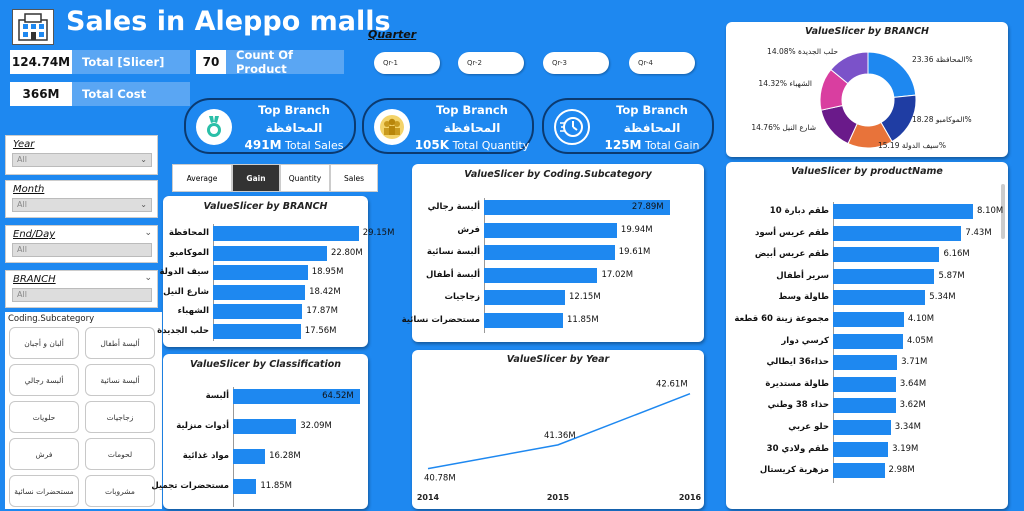 This screenshot has width=1024, height=511. Describe the element at coordinates (1003, 211) in the screenshot. I see `scrollbar` at that location.